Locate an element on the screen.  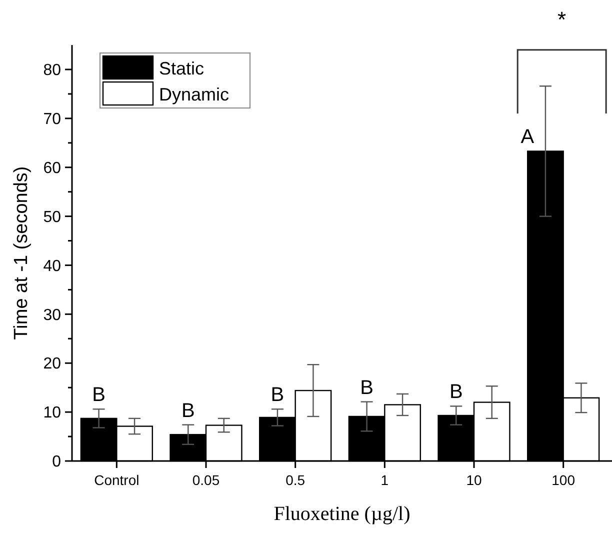
x-tick-label: Control is located at coordinates (117, 480).